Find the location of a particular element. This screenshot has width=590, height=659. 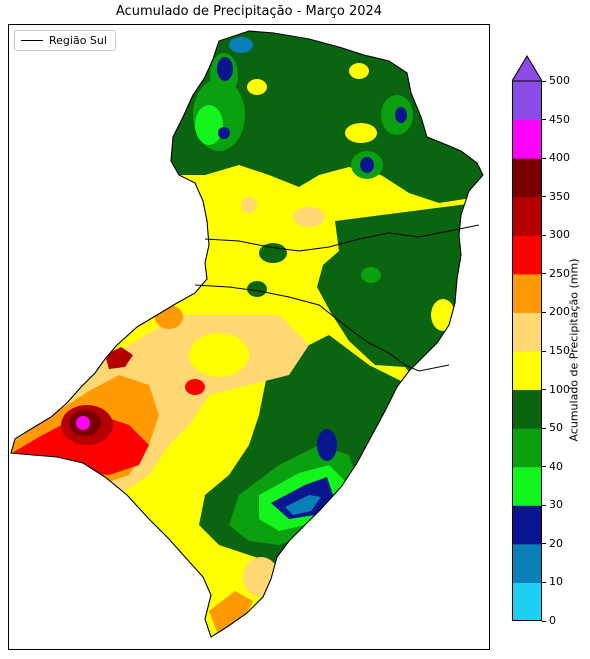

colorbar is located at coordinates (527, 338).